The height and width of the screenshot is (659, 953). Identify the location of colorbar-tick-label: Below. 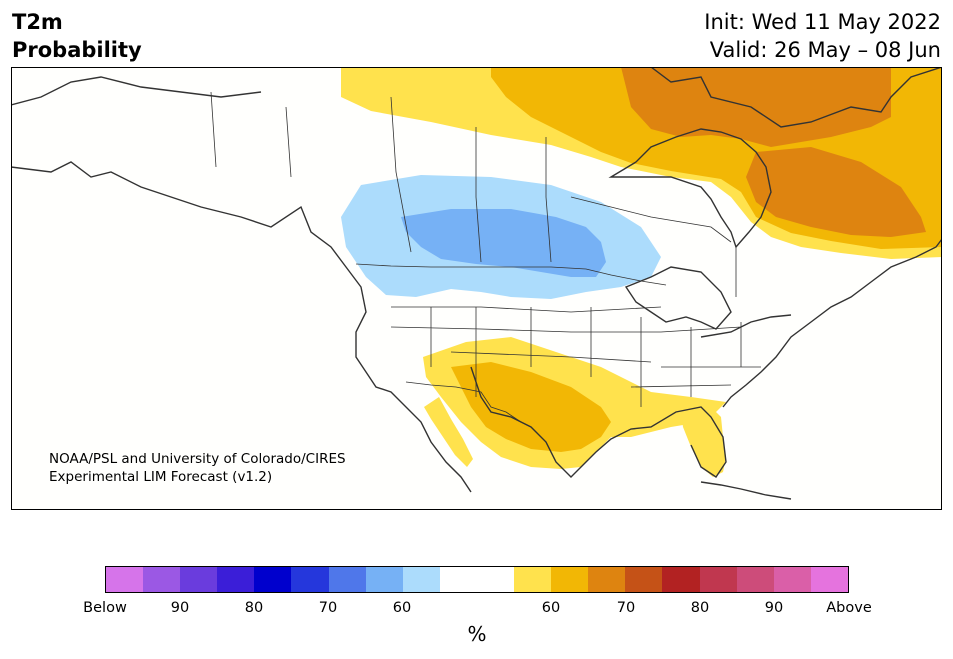
(105, 608).